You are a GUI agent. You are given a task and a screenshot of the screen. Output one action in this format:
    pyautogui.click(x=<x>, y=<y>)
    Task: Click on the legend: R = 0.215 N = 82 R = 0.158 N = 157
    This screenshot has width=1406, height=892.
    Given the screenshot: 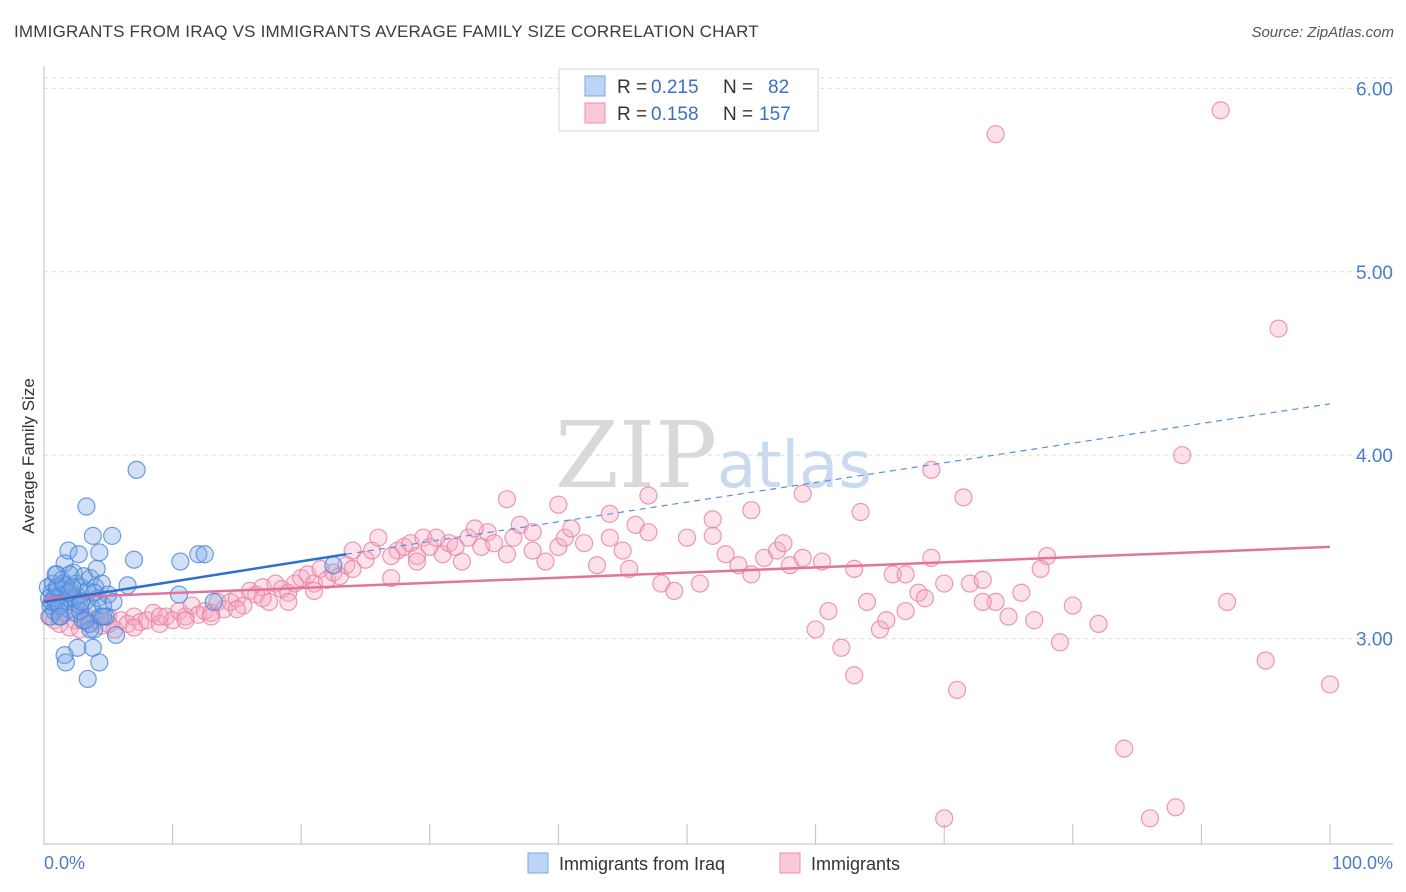 What is the action you would take?
    pyautogui.click(x=688, y=100)
    